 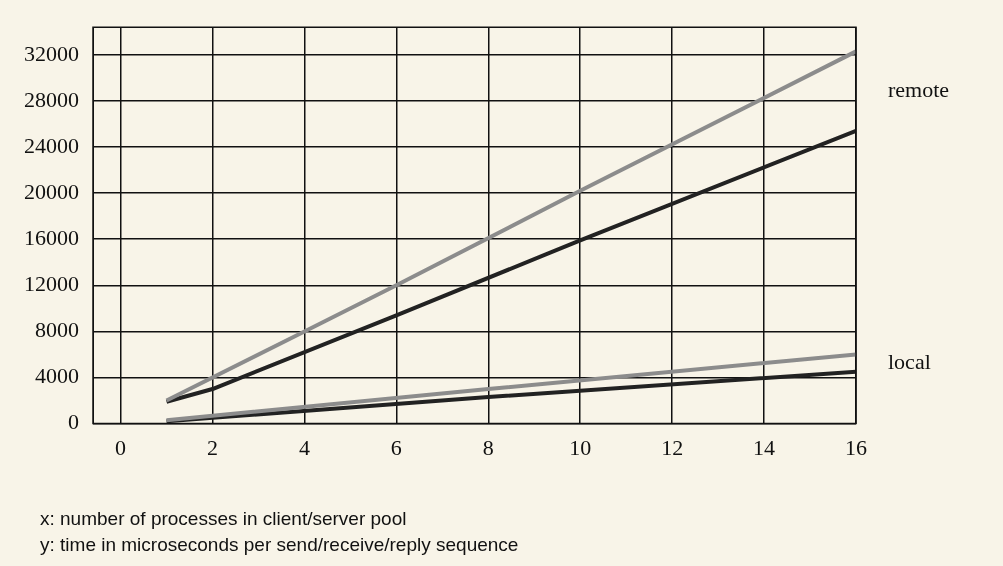 I want to click on x-tick-label: 12, so click(x=672, y=447).